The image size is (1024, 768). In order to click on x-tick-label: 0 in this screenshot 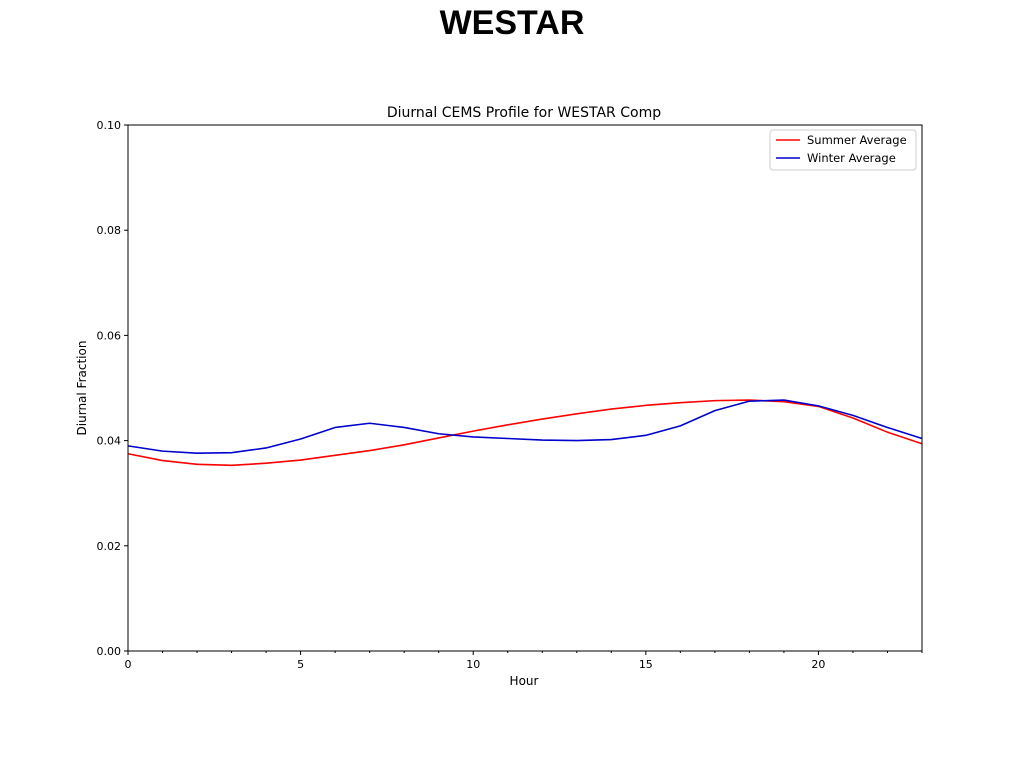, I will do `click(128, 664)`.